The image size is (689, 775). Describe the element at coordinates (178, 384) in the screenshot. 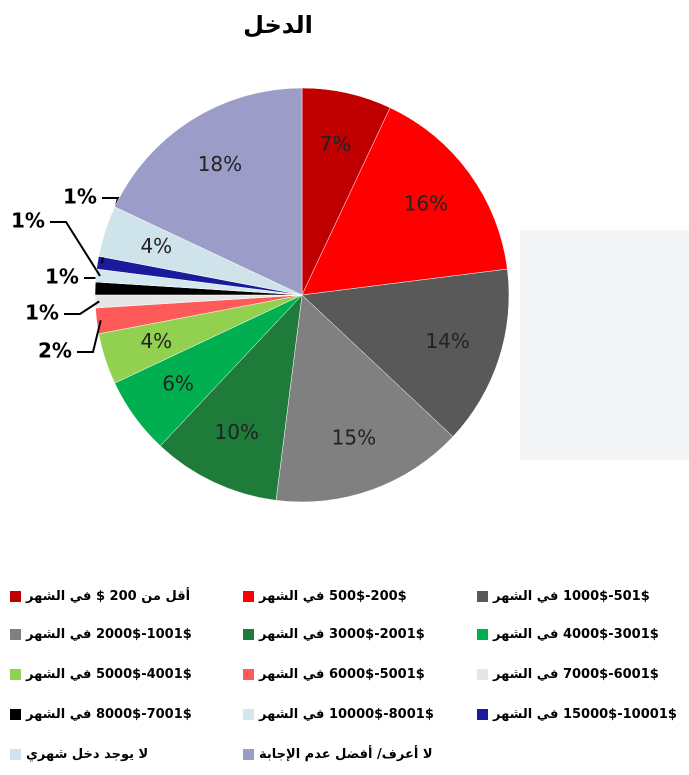

I see `data-label: 6%` at that location.